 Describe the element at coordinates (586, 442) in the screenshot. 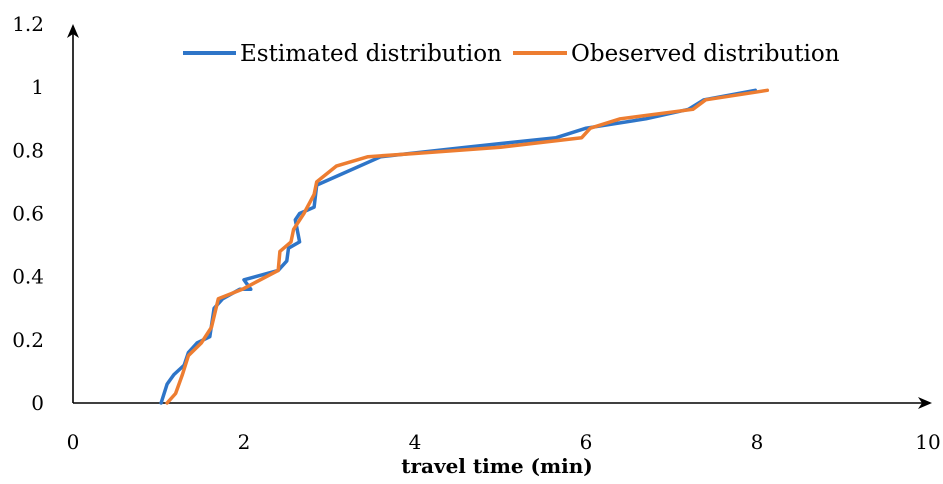

I see `x-tick-label: 6` at that location.